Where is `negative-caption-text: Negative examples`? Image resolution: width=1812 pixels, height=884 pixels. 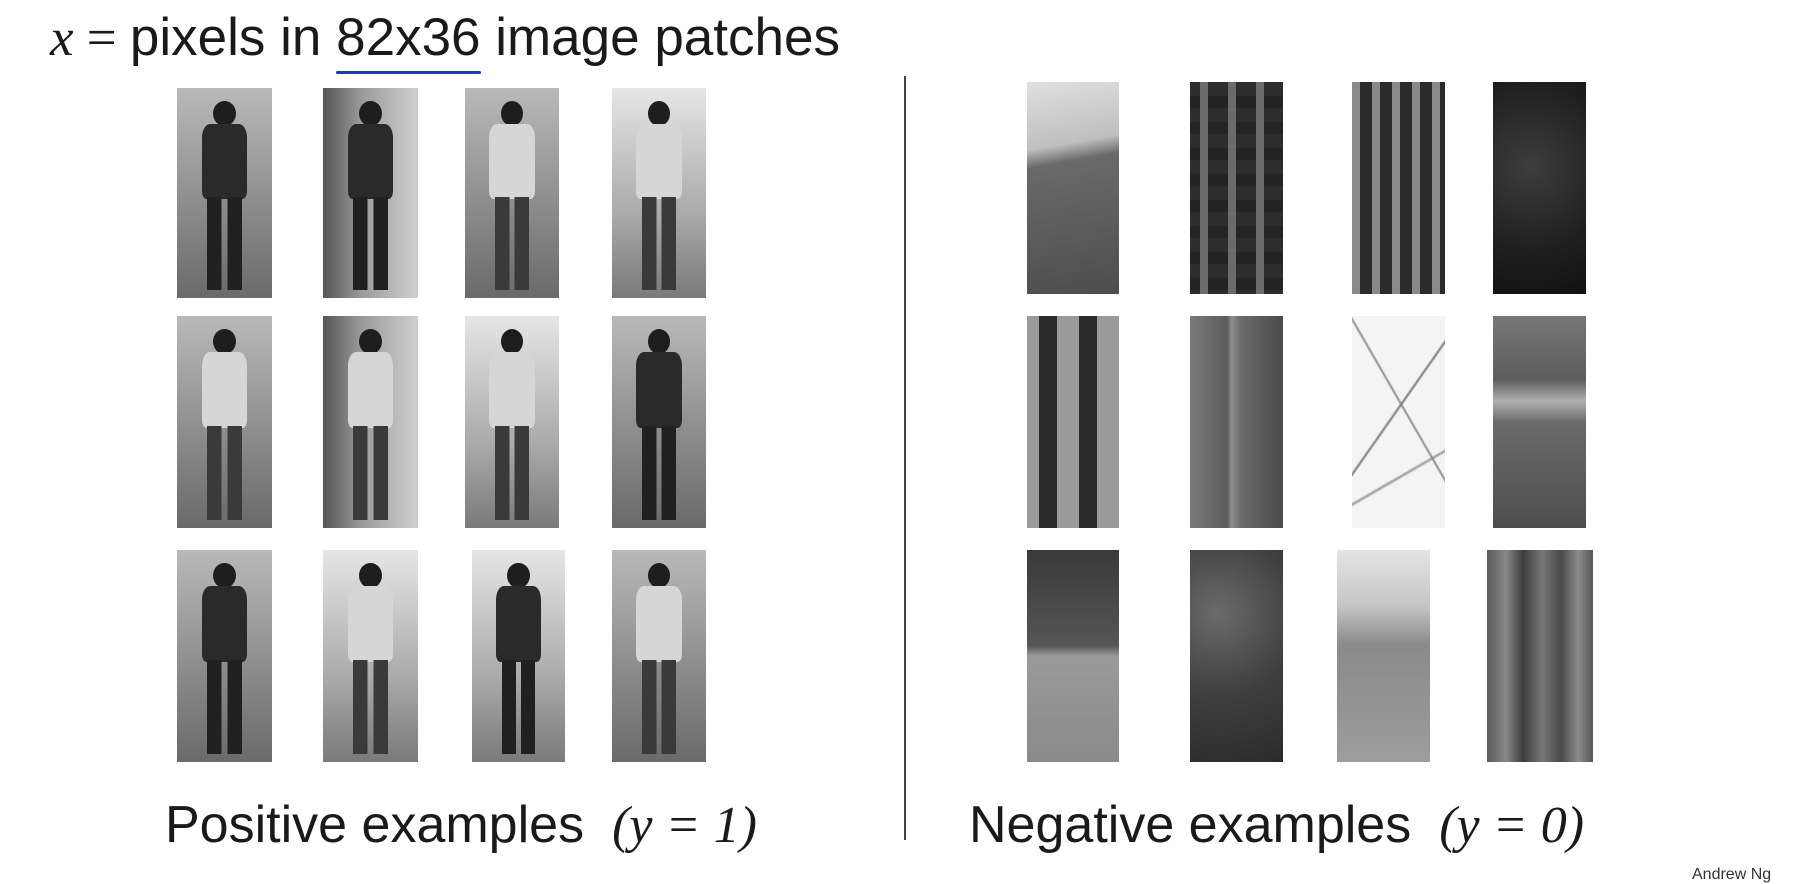
negative-caption-text: Negative examples is located at coordinates (1190, 825).